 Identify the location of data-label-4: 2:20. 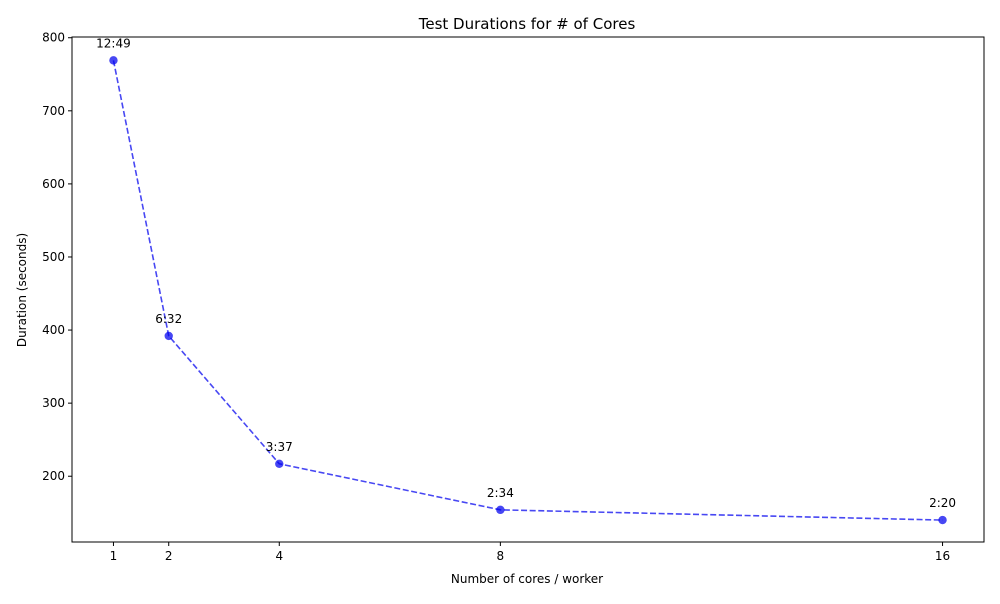
(942, 503).